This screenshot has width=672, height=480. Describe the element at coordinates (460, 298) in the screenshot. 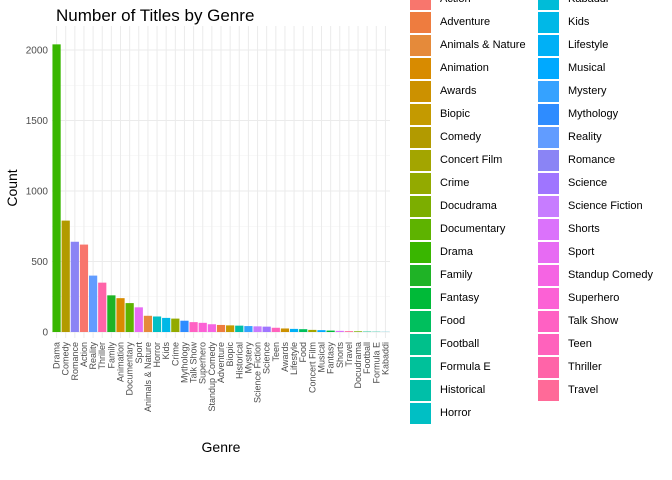

I see `legend-label: Fantasy` at that location.